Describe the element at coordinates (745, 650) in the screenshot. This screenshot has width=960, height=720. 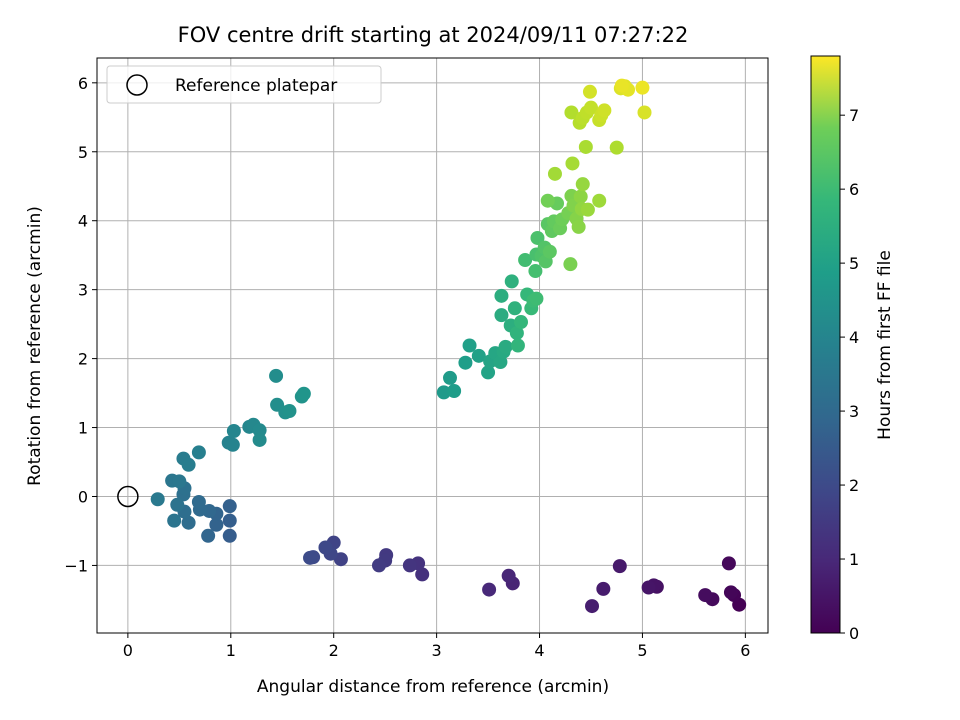
I see `x-tick-label: 6` at that location.